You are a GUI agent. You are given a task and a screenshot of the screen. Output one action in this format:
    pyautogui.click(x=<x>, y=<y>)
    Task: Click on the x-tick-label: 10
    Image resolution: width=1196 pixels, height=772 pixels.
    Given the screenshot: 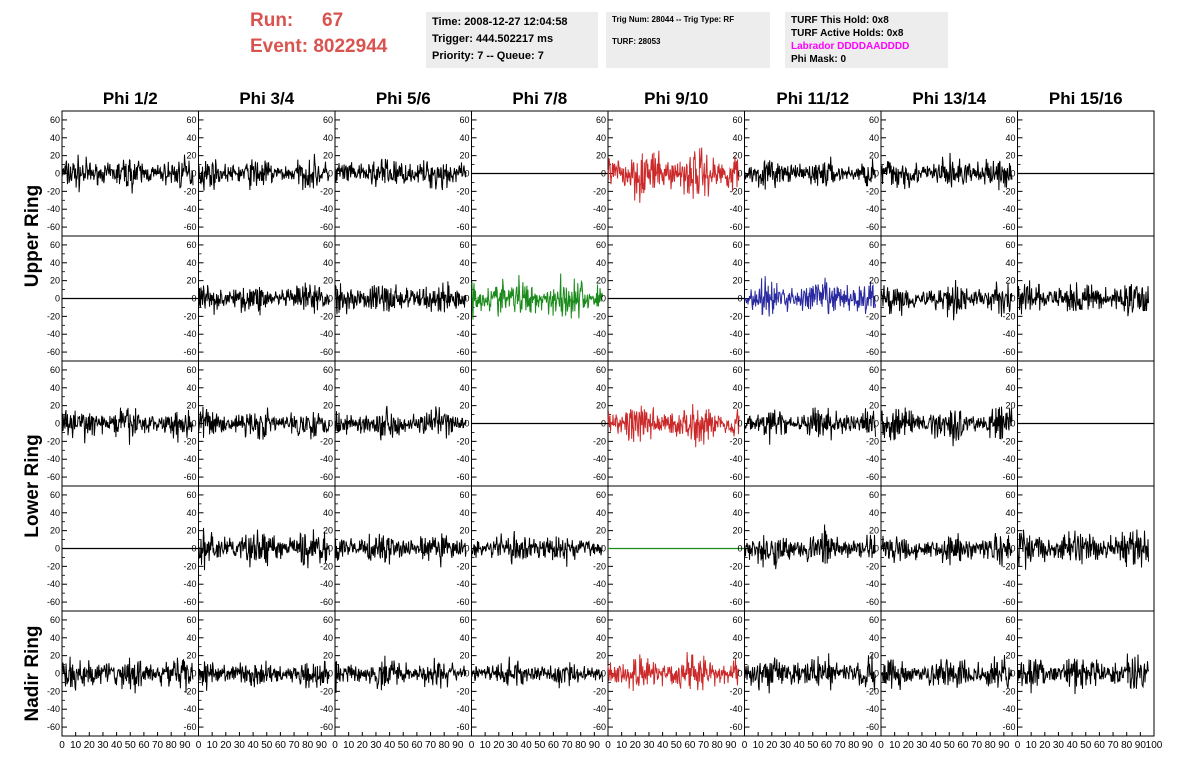 What is the action you would take?
    pyautogui.click(x=349, y=745)
    